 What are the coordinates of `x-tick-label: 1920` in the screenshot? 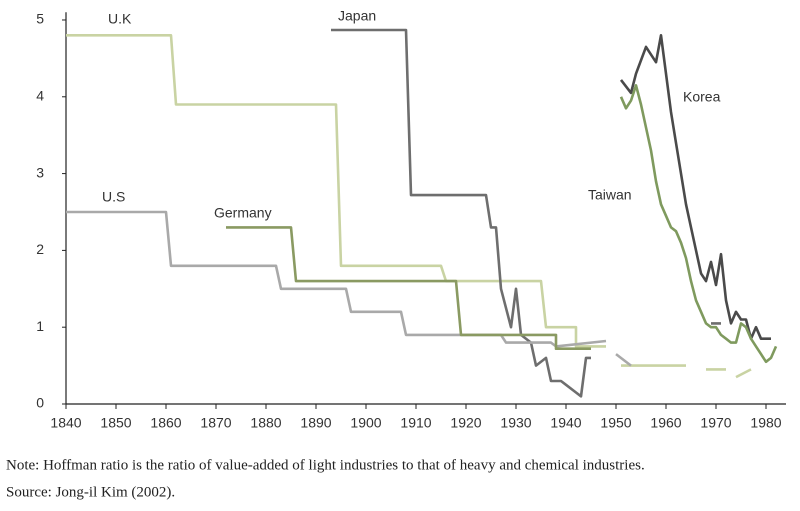 It's located at (465, 423).